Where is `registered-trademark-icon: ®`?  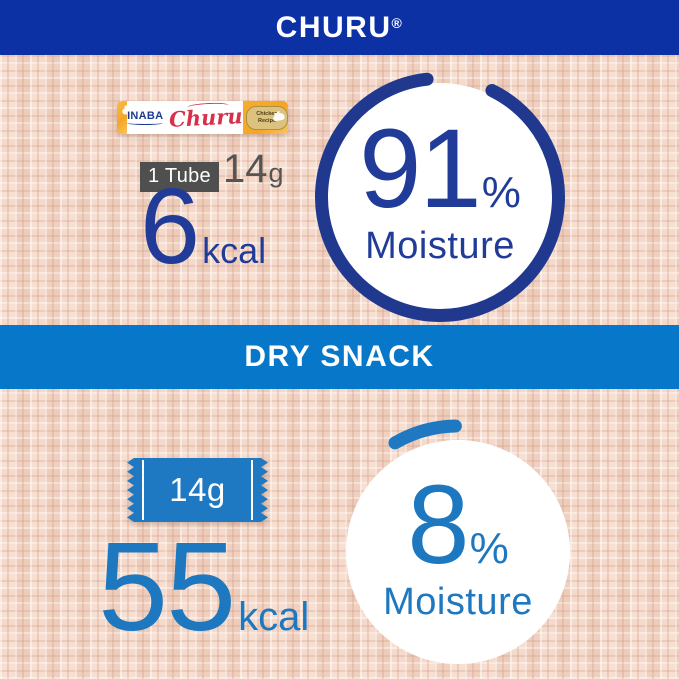
registered-trademark-icon: ® is located at coordinates (397, 22).